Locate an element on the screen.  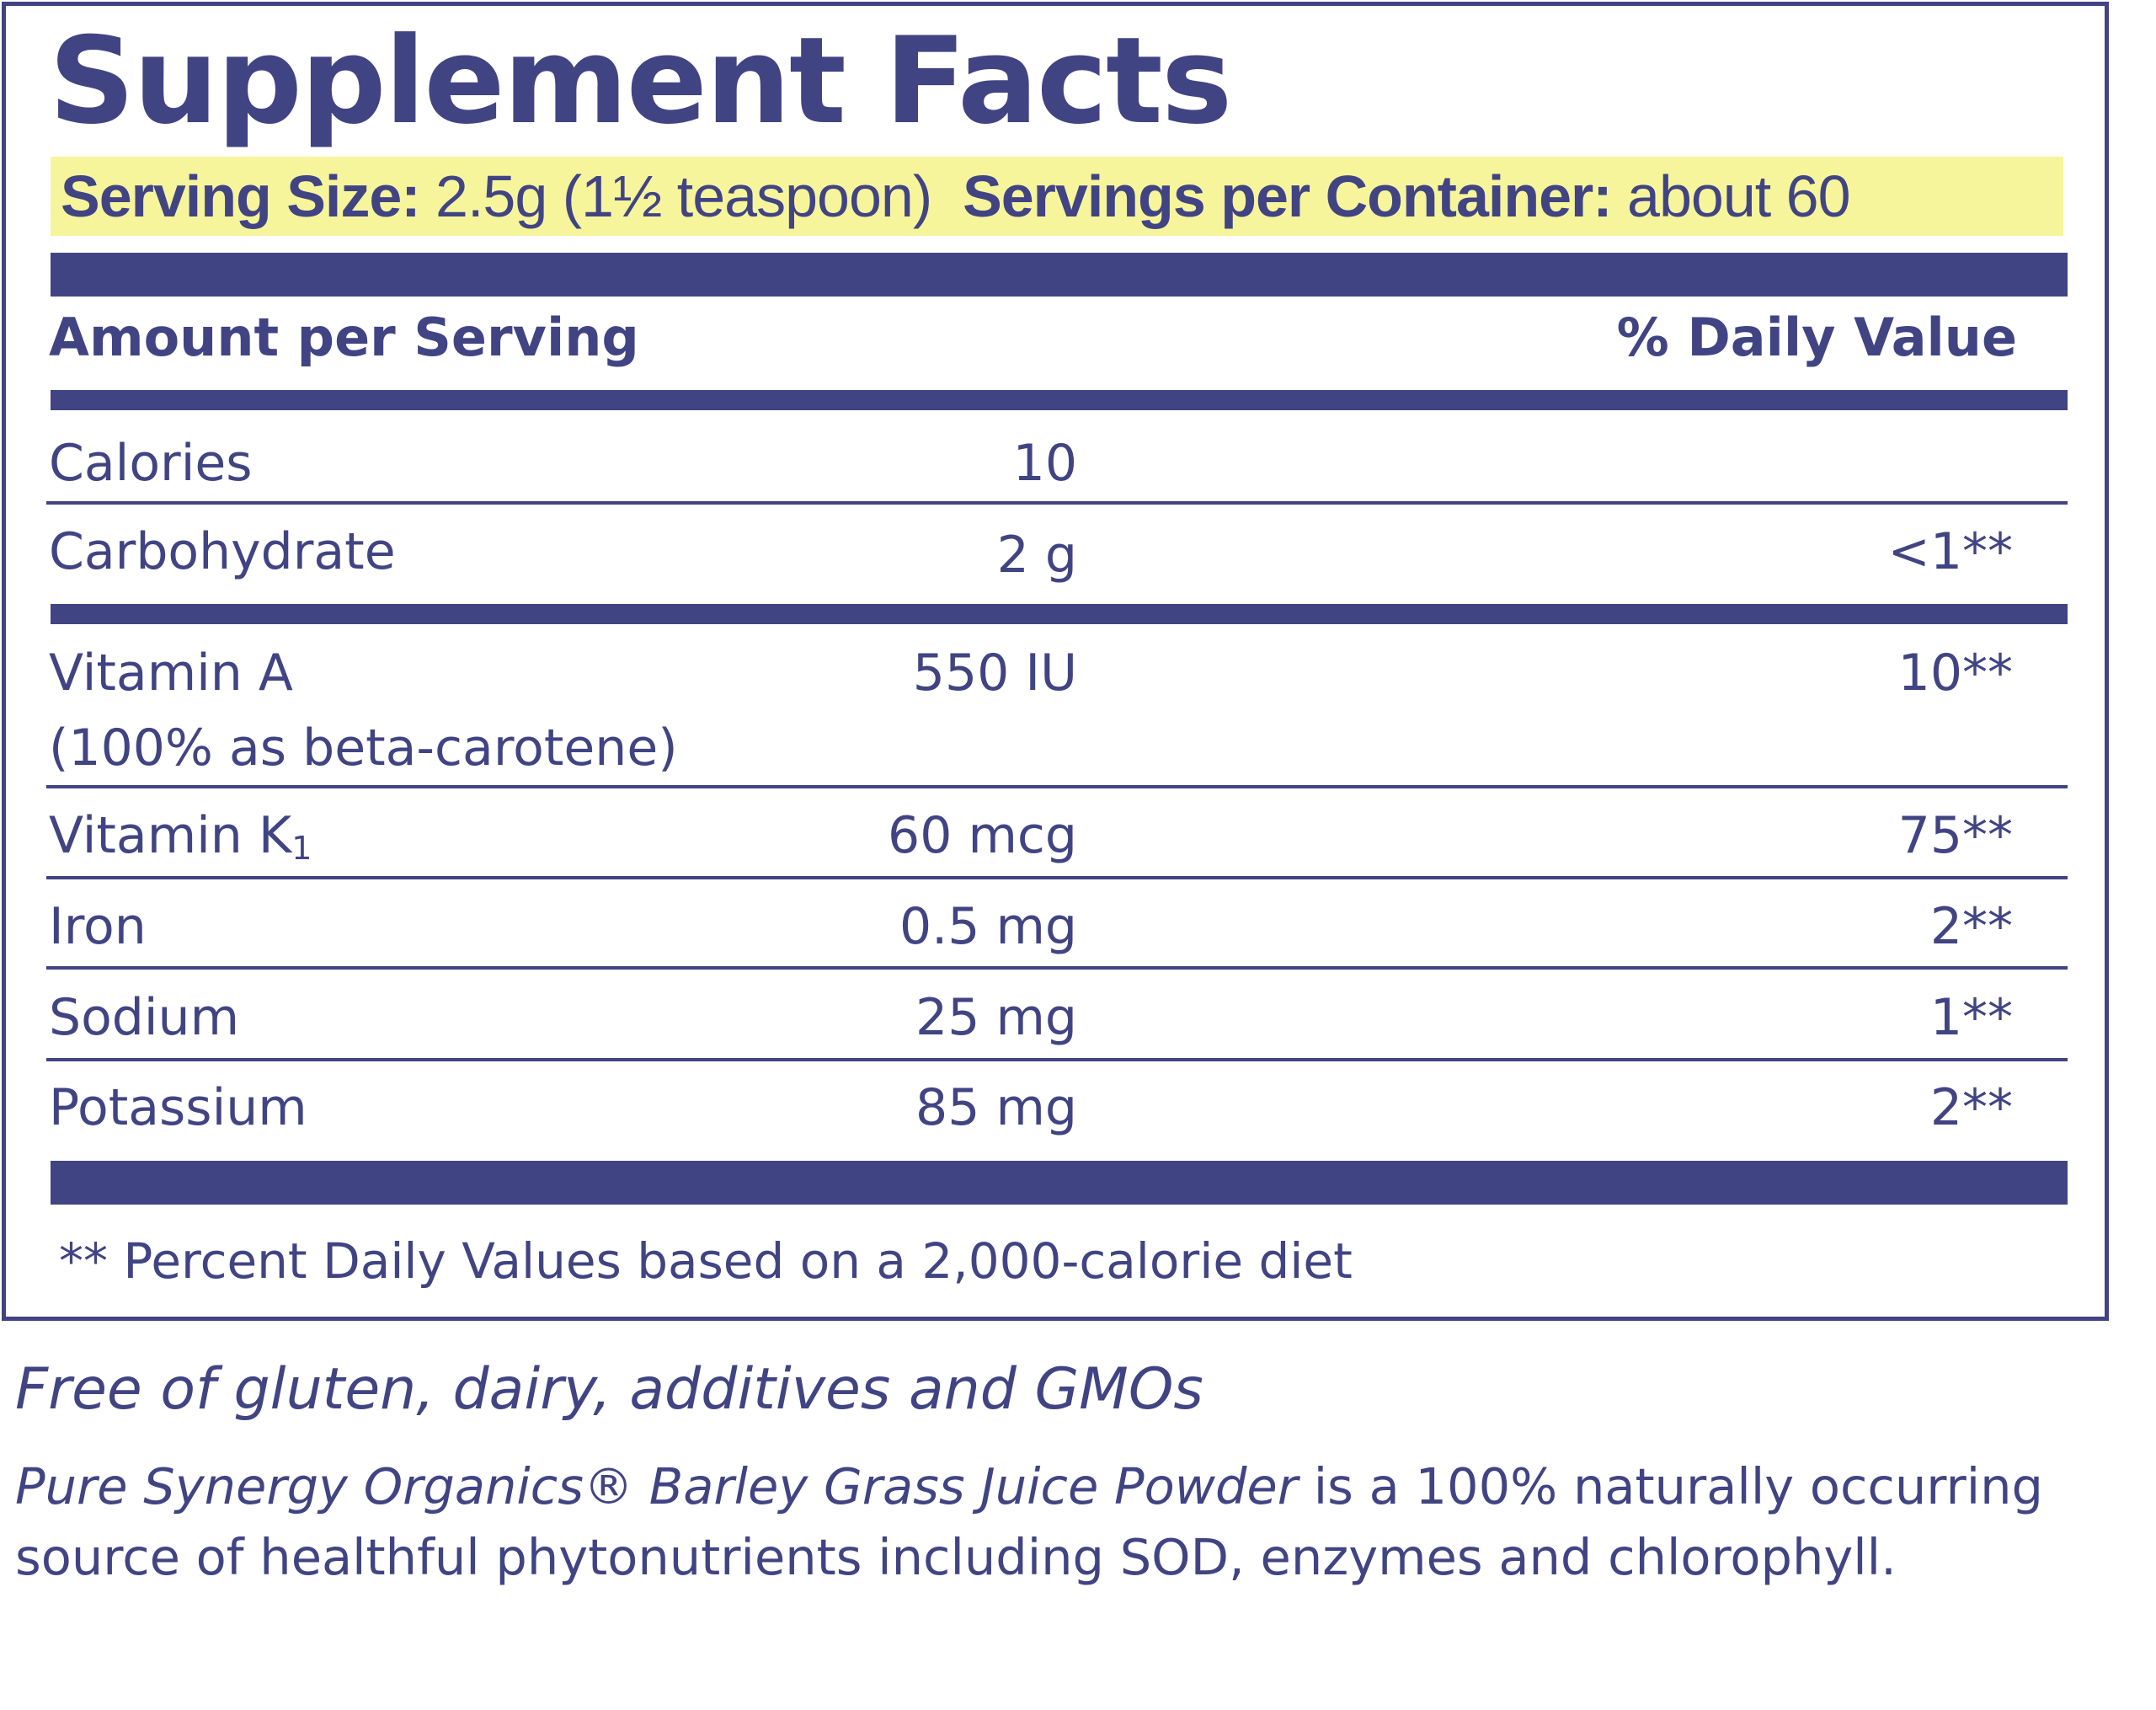
nutrient-name: Iron is located at coordinates (98, 926).